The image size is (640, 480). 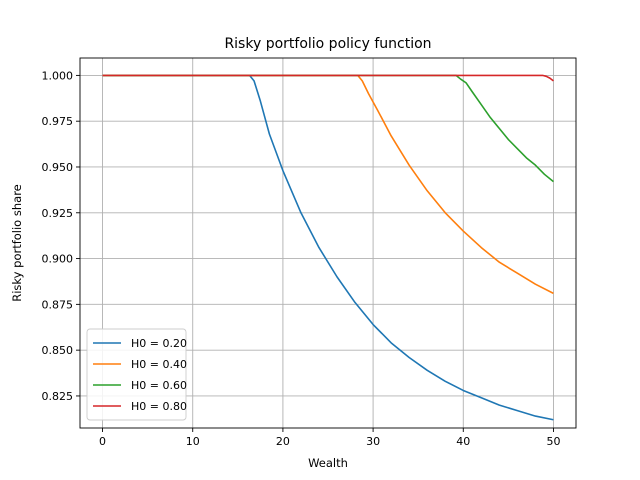 What do you see at coordinates (58, 259) in the screenshot?
I see `y-tick-label: 0.900` at bounding box center [58, 259].